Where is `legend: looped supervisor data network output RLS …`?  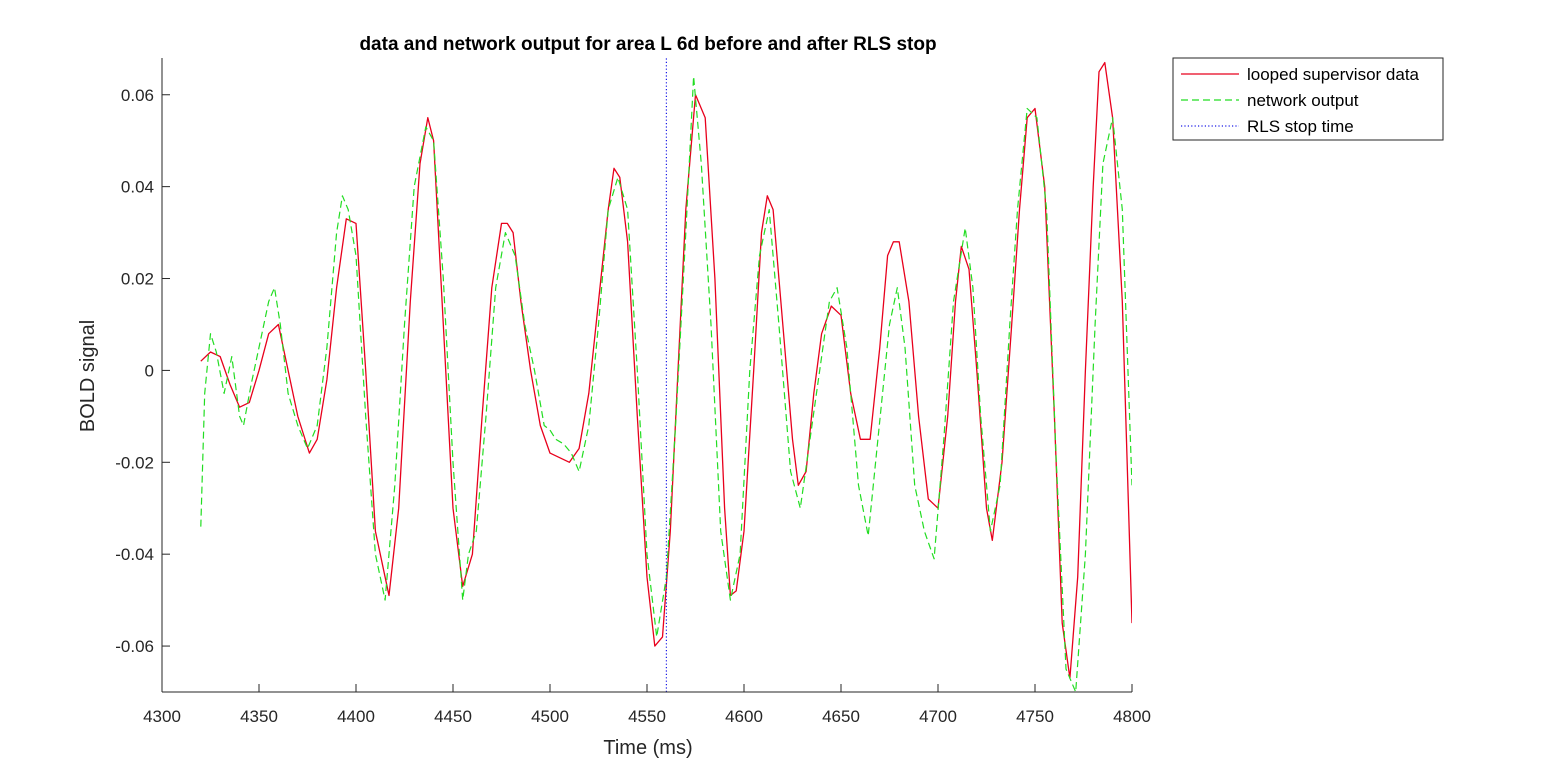
legend: looped supervisor data network output RLS … is located at coordinates (1308, 99).